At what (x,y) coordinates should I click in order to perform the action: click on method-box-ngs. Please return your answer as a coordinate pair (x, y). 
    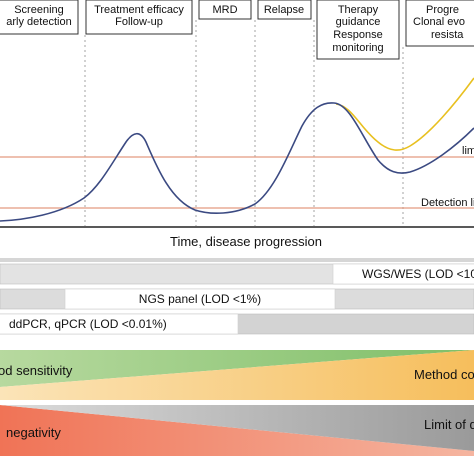
    Looking at the image, I should click on (200, 299).